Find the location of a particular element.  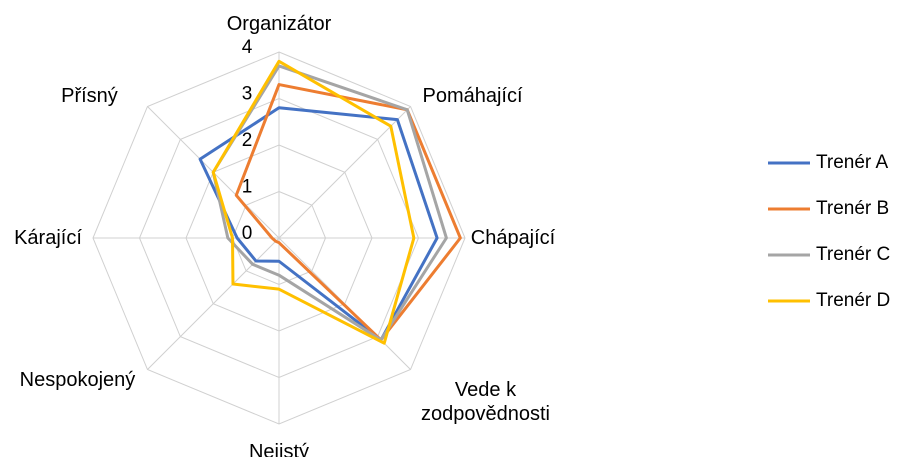

tick-label: 1 is located at coordinates (247, 187).